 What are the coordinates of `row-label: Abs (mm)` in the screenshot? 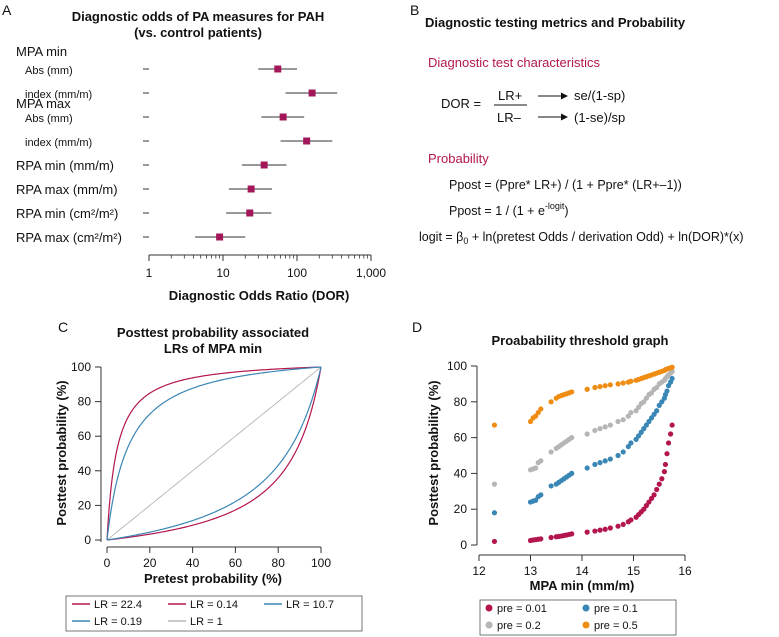 It's located at (49, 119).